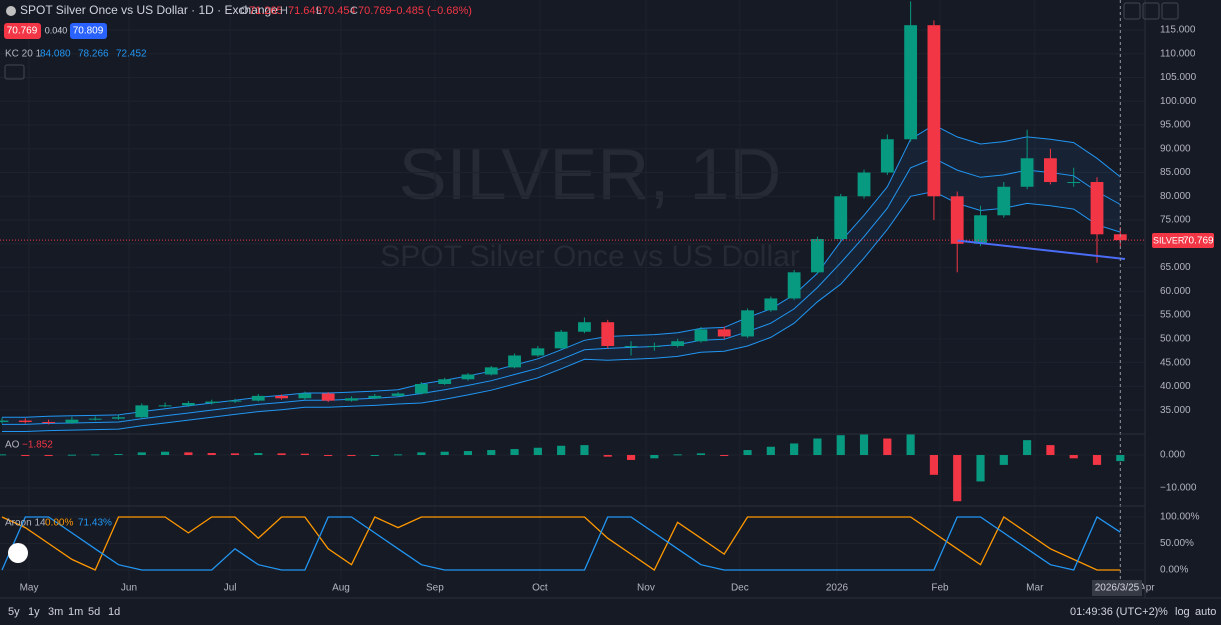 The image size is (1221, 625). What do you see at coordinates (590, 175) in the screenshot?
I see `watermark: SILVER, 1D` at bounding box center [590, 175].